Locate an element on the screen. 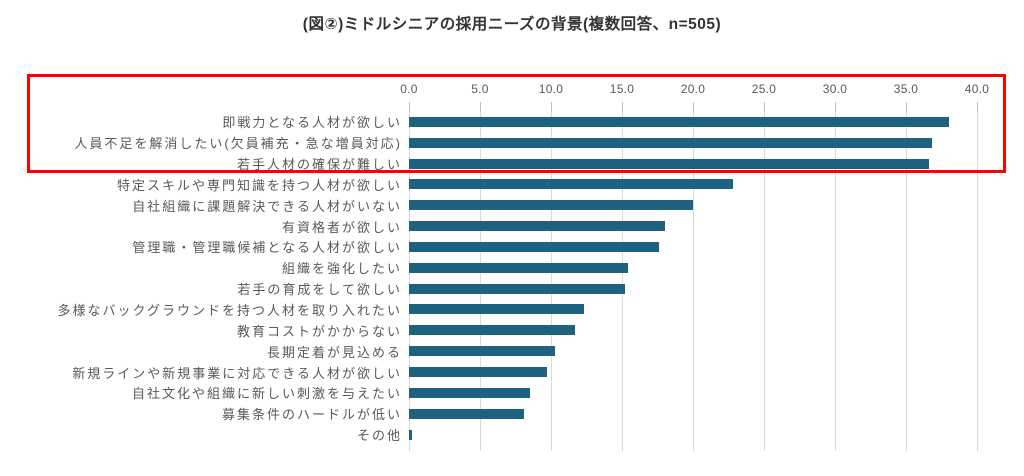 Image resolution: width=1024 pixels, height=476 pixels. bar-row: その他 is located at coordinates (512, 434).